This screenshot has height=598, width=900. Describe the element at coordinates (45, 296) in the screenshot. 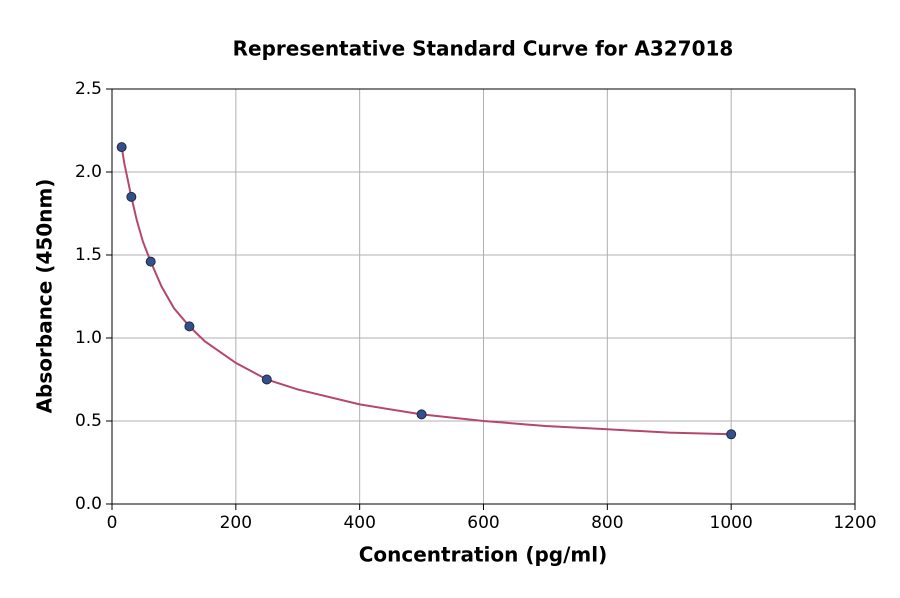

I see `y-axis-label: Absorbance (450nm)` at that location.